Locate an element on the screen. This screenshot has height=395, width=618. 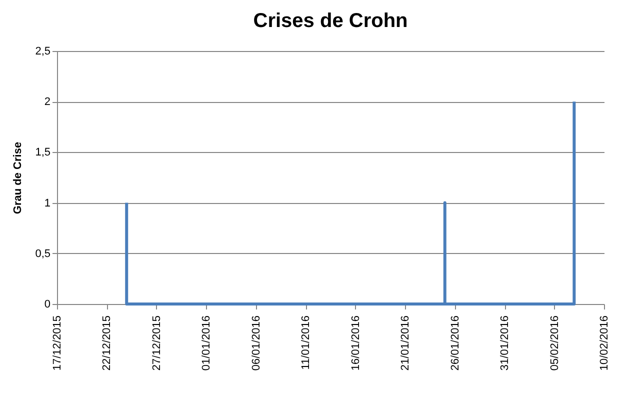
chart-title: Crises de Crohn is located at coordinates (330, 21).